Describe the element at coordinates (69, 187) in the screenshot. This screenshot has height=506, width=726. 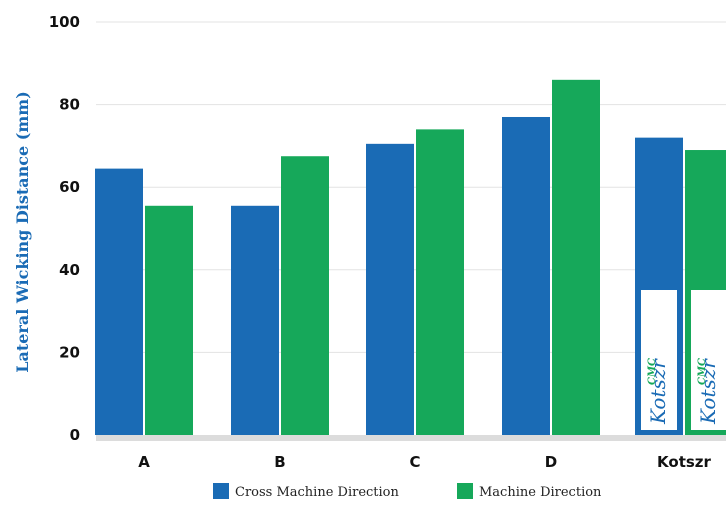
I see `y-tick-label: 60` at that location.